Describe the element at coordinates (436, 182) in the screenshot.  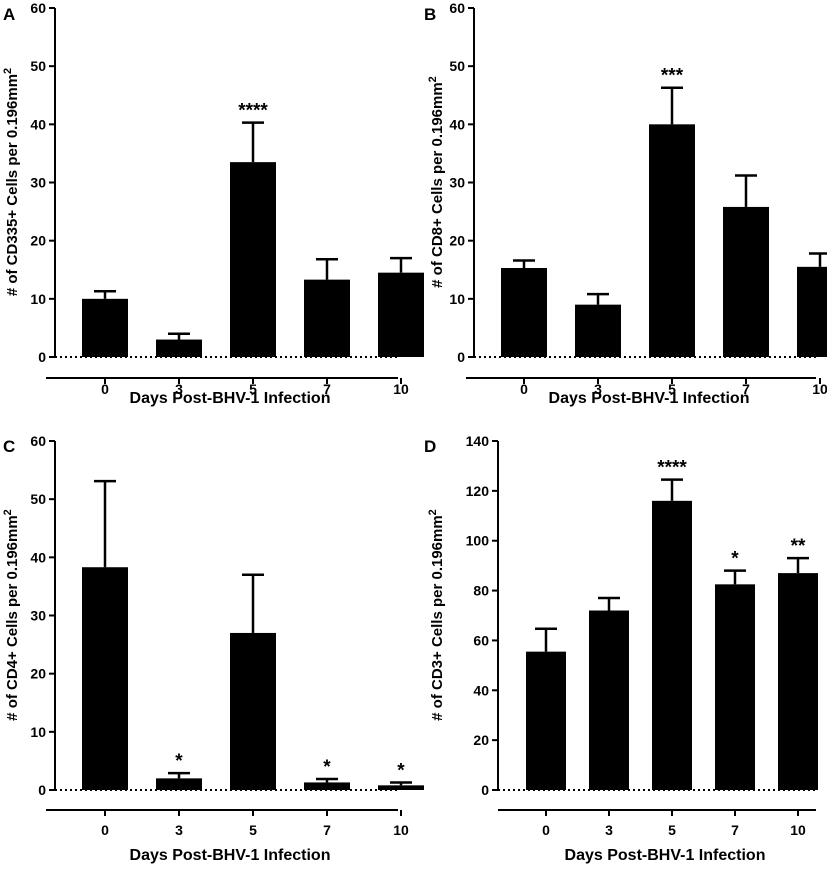
I see `y-axis-label: # of CD8+ Cells per 0.196mm2` at that location.